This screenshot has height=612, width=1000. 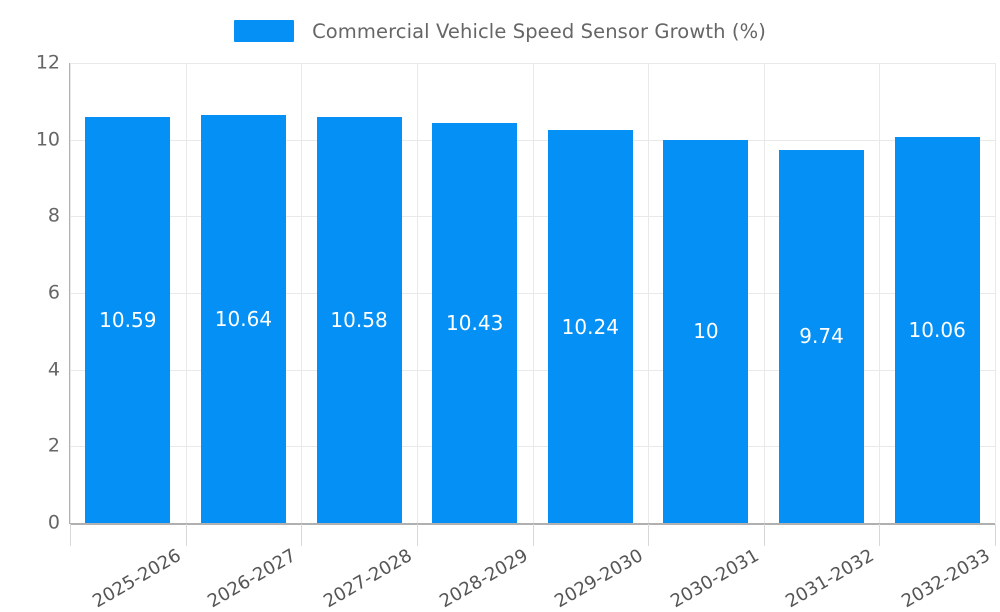 I want to click on bar-2031-2032: 9.74, so click(x=822, y=336).